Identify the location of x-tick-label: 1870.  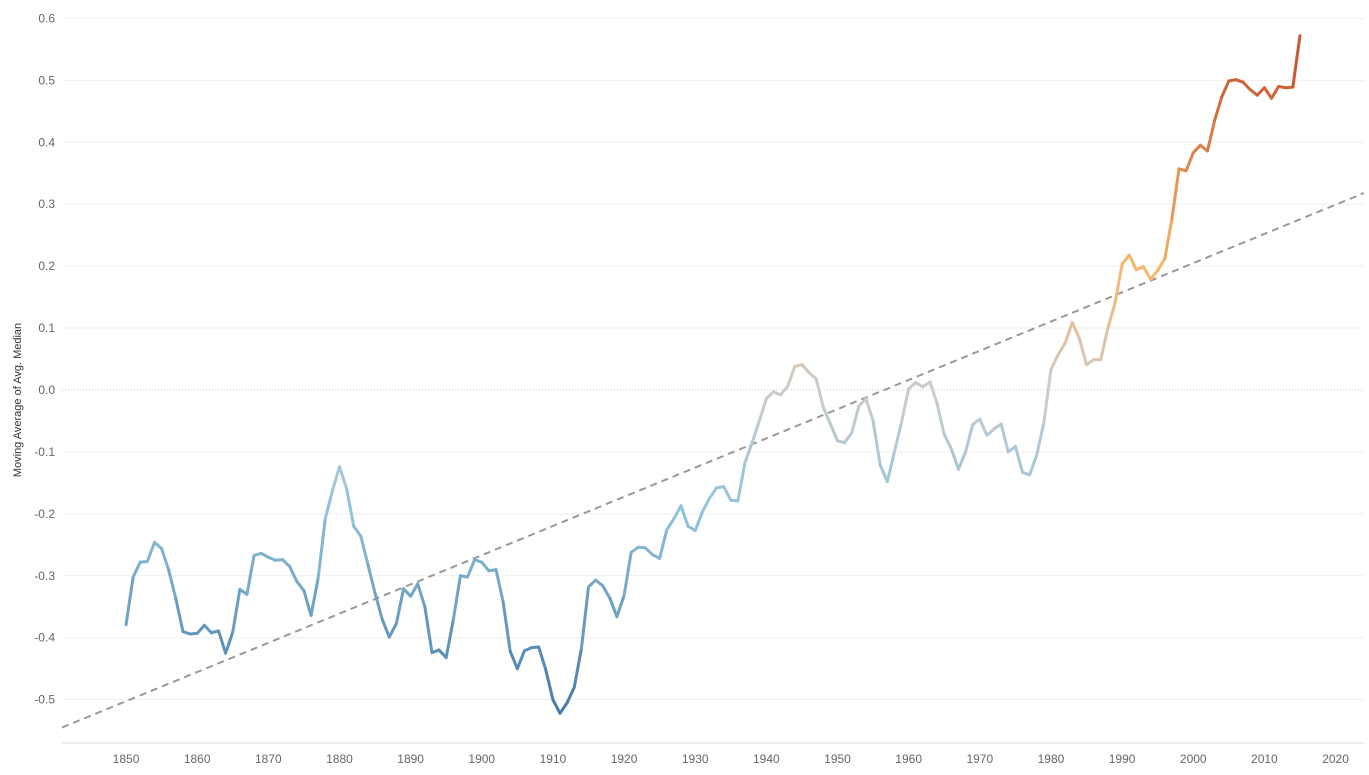
(268, 759).